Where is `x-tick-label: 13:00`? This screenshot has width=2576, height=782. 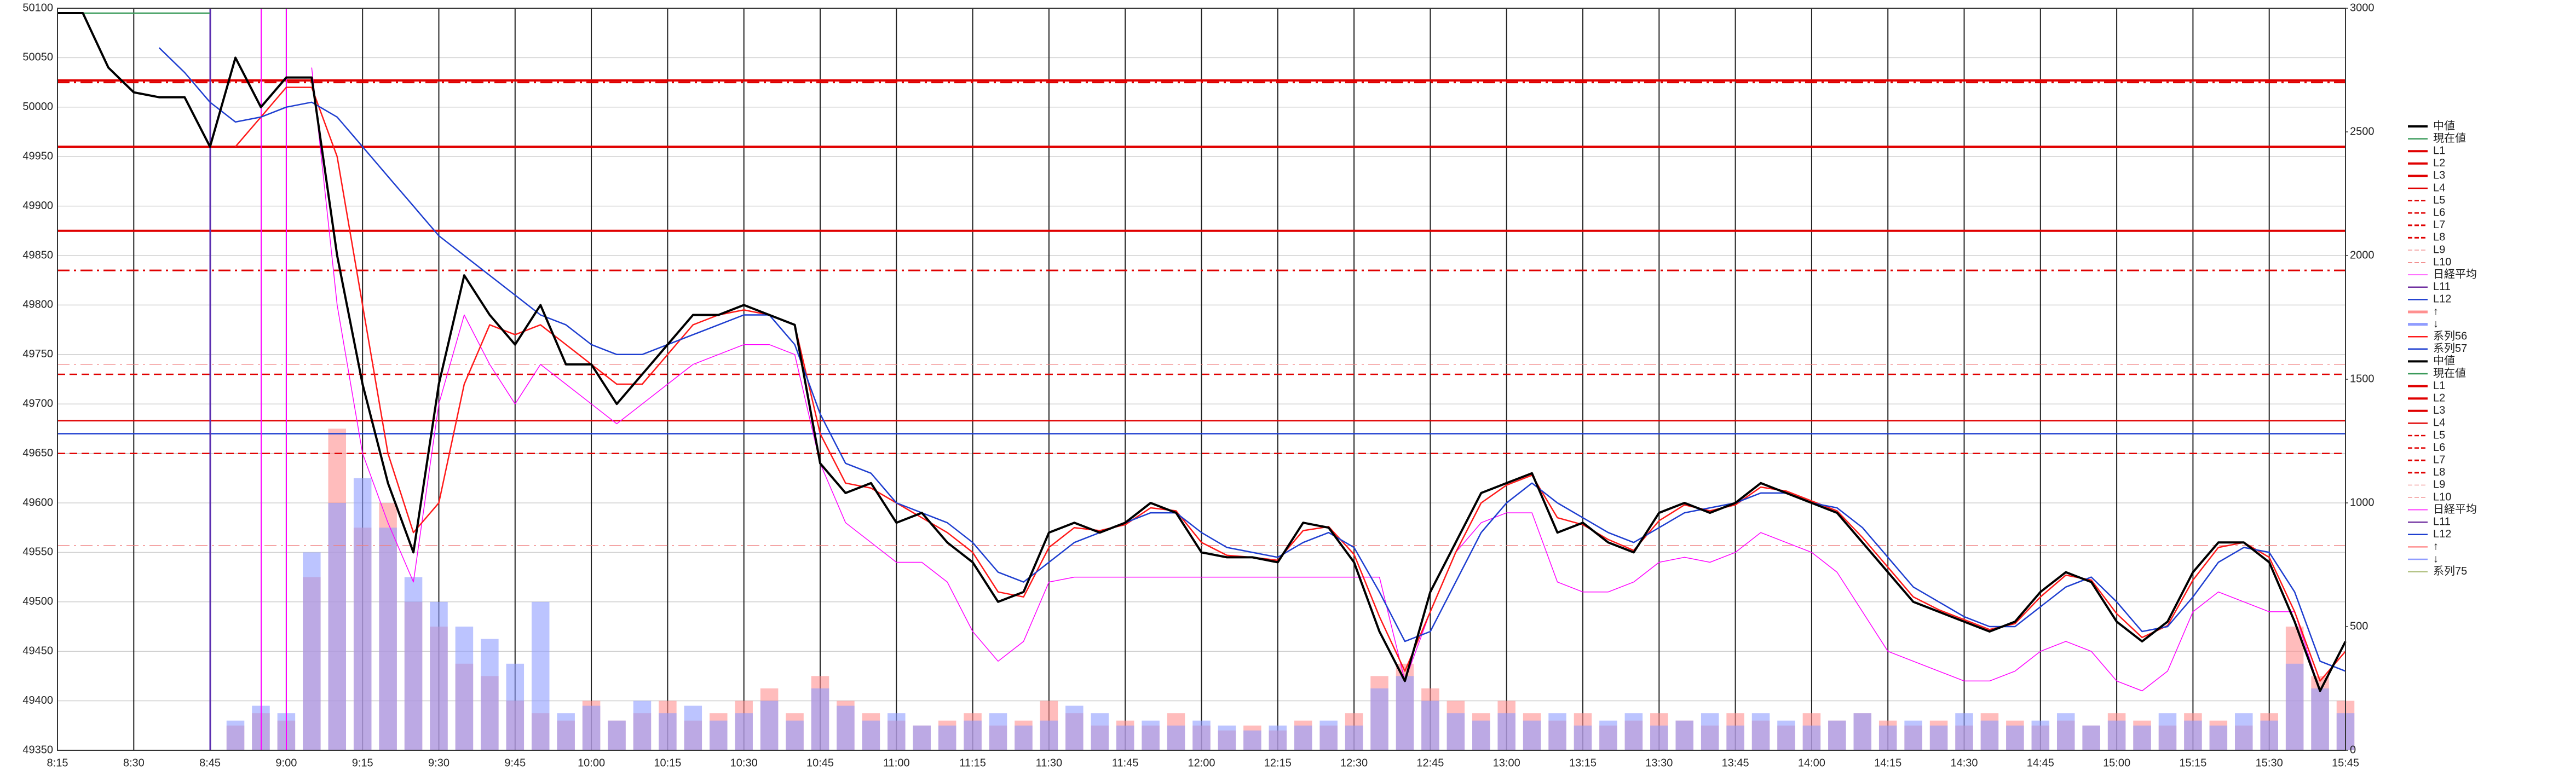
x-tick-label: 13:00 is located at coordinates (1506, 763).